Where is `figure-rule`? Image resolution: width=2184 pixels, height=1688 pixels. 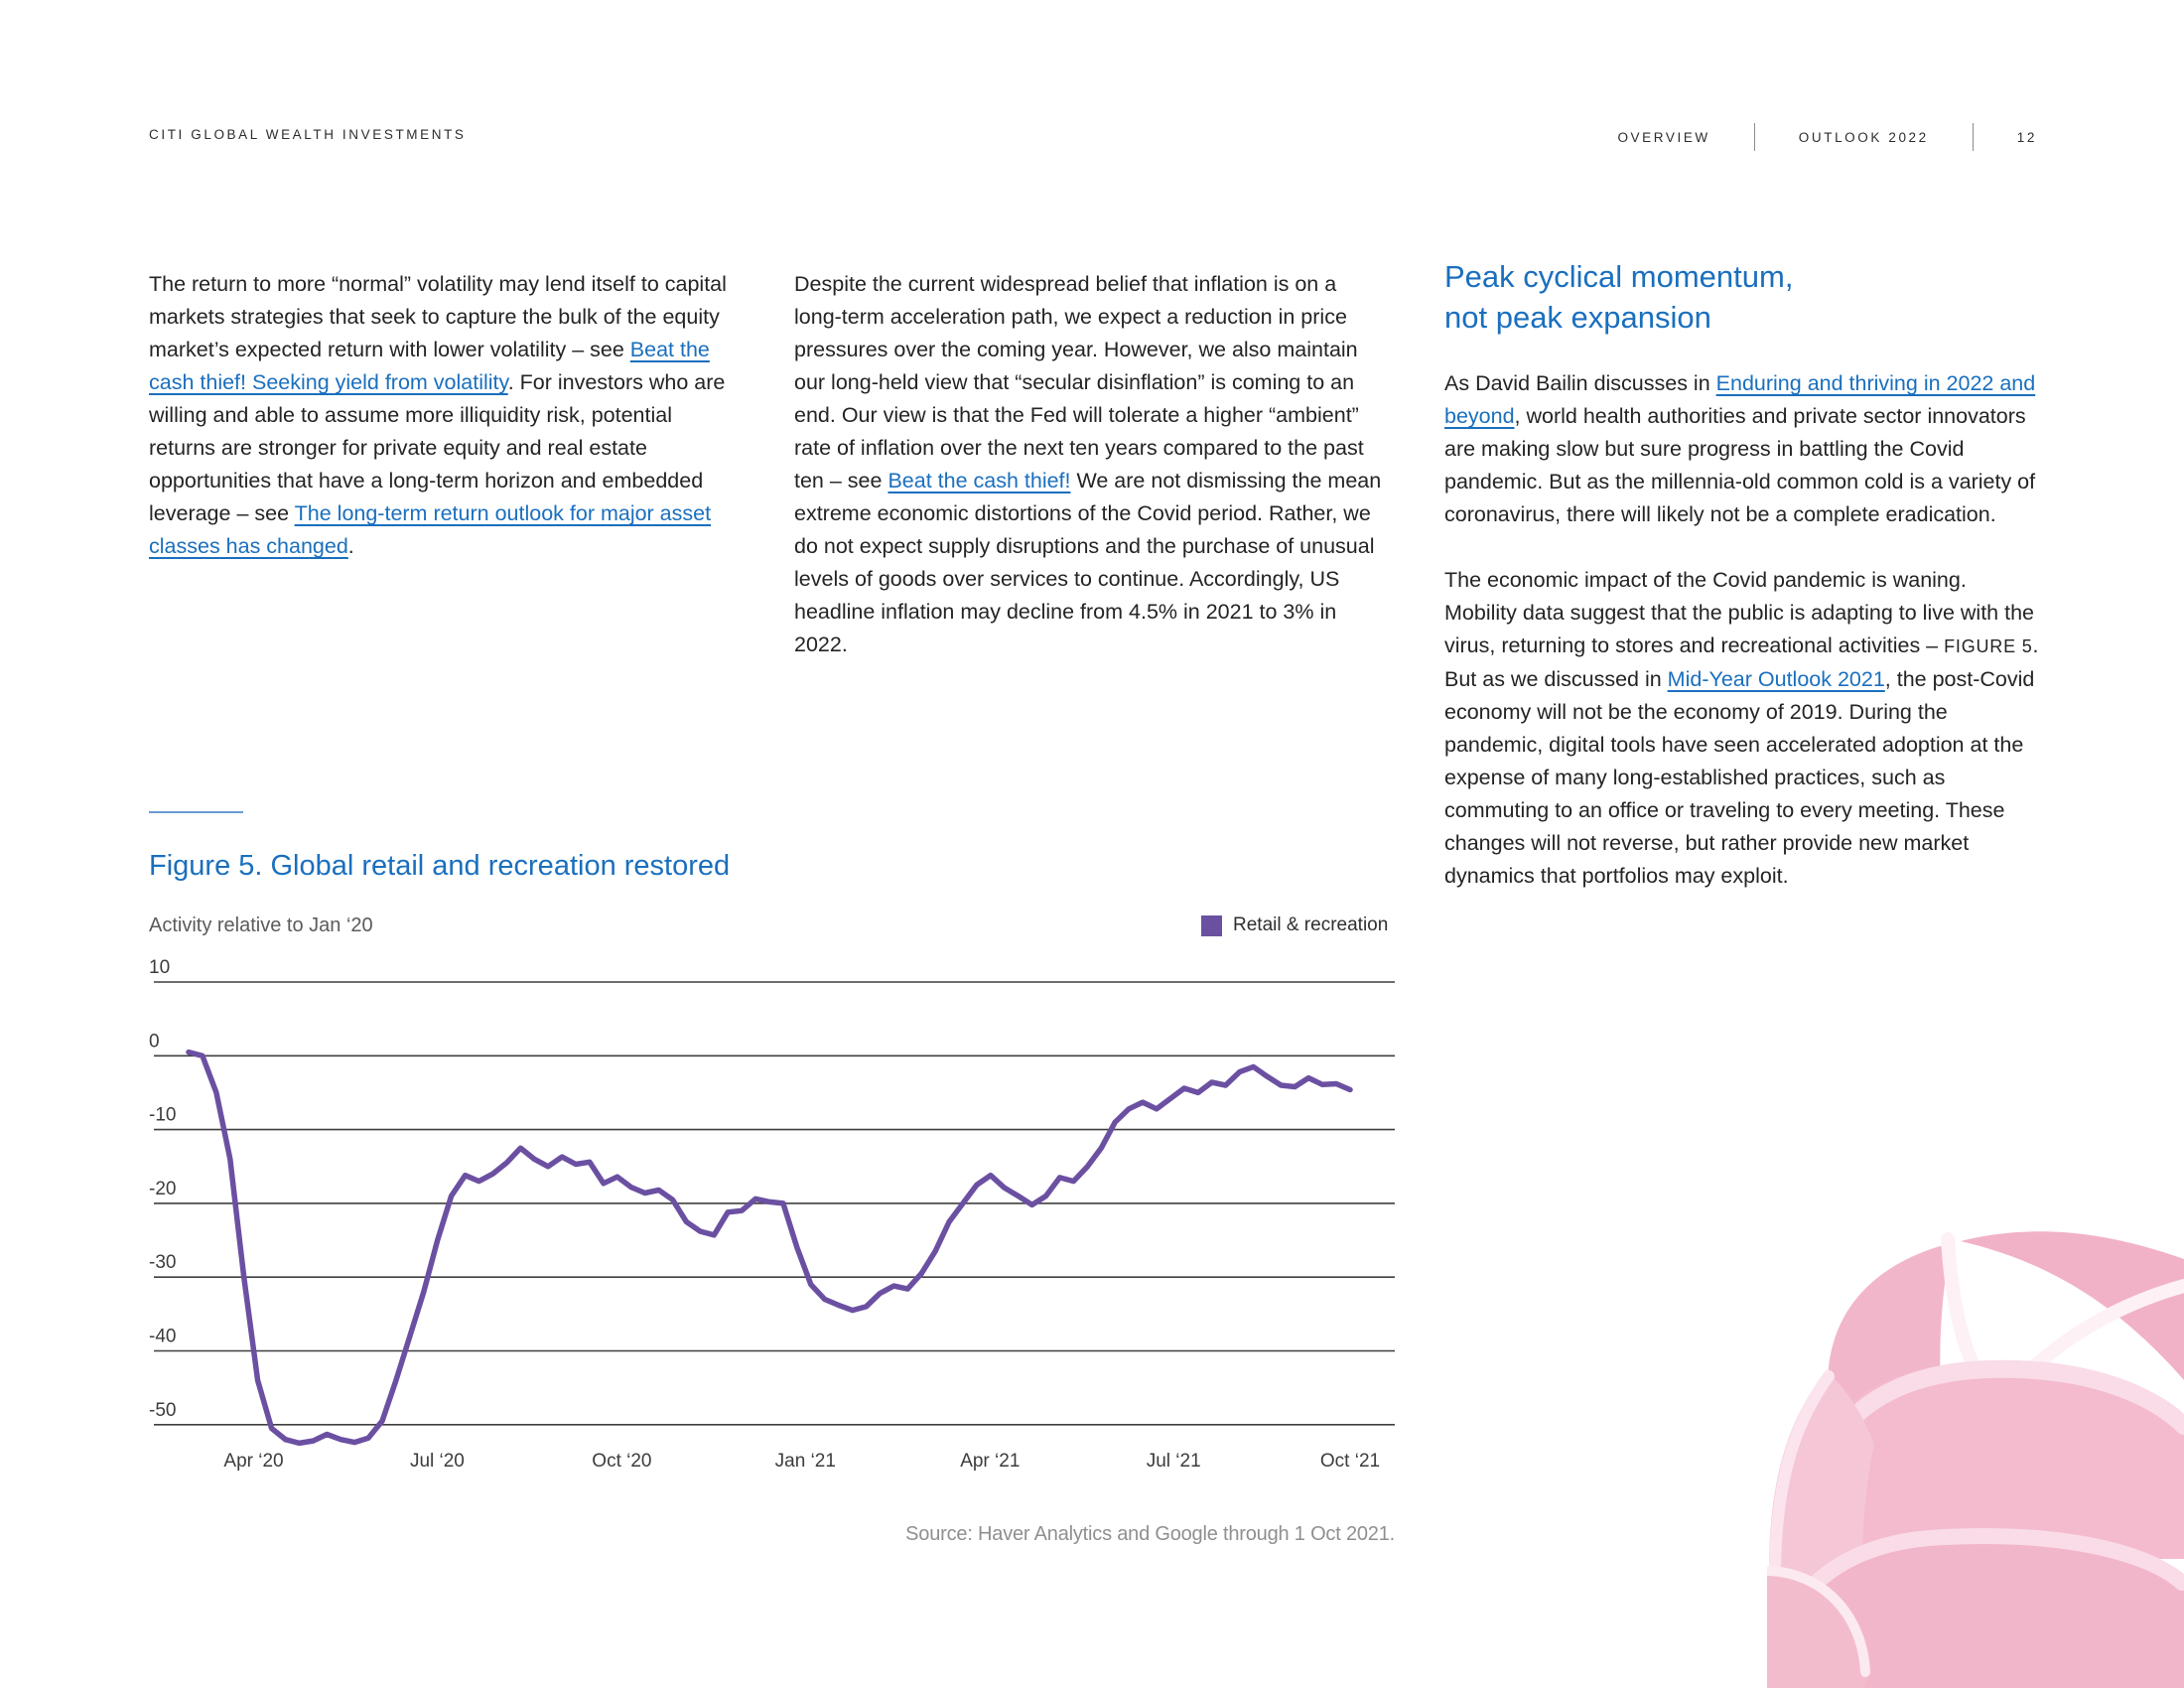 figure-rule is located at coordinates (196, 812).